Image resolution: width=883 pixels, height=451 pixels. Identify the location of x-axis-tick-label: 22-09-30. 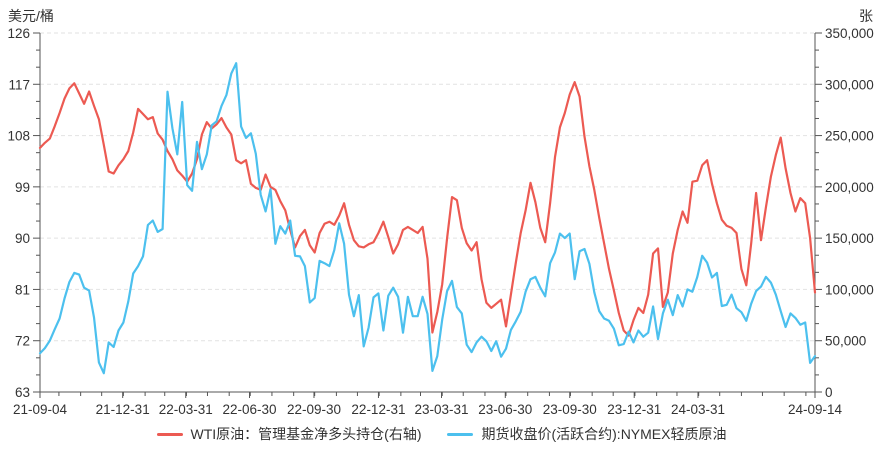
(314, 409).